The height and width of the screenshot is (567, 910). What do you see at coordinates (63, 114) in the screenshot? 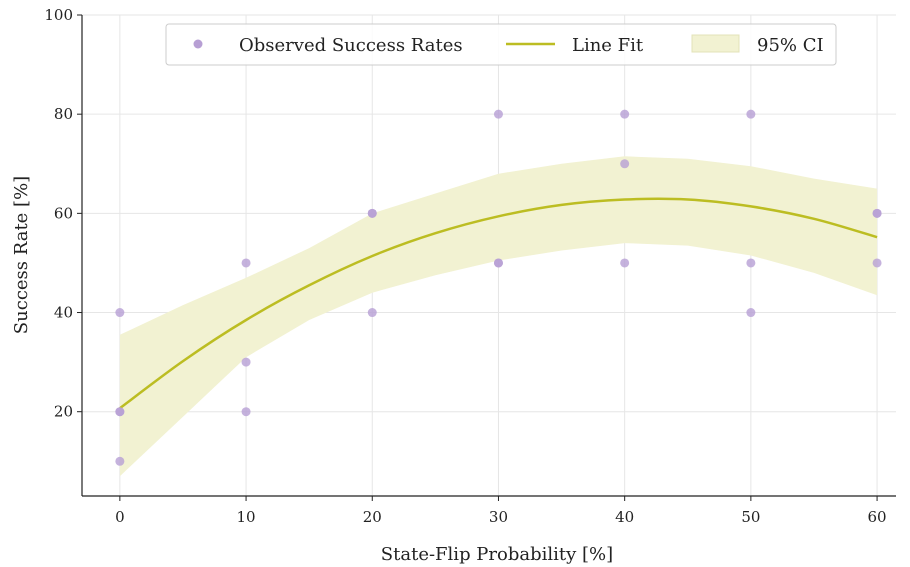
I see `y-tick-label-80: 80` at bounding box center [63, 114].